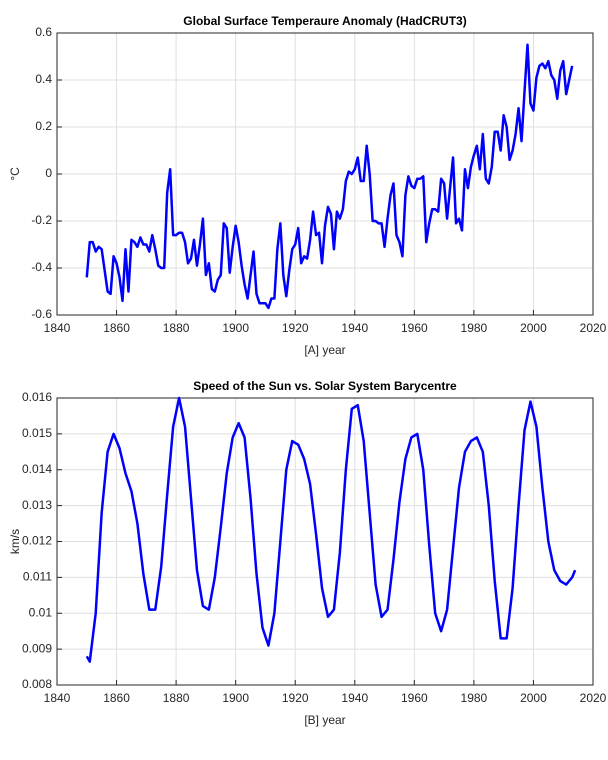  What do you see at coordinates (41, 612) in the screenshot?
I see `y-tick-label: 0.01` at bounding box center [41, 612].